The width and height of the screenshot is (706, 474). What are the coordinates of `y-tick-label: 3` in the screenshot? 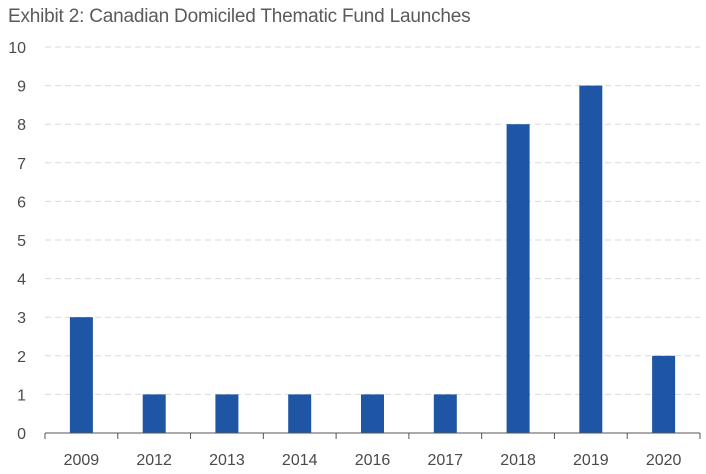 It's located at (21, 318).